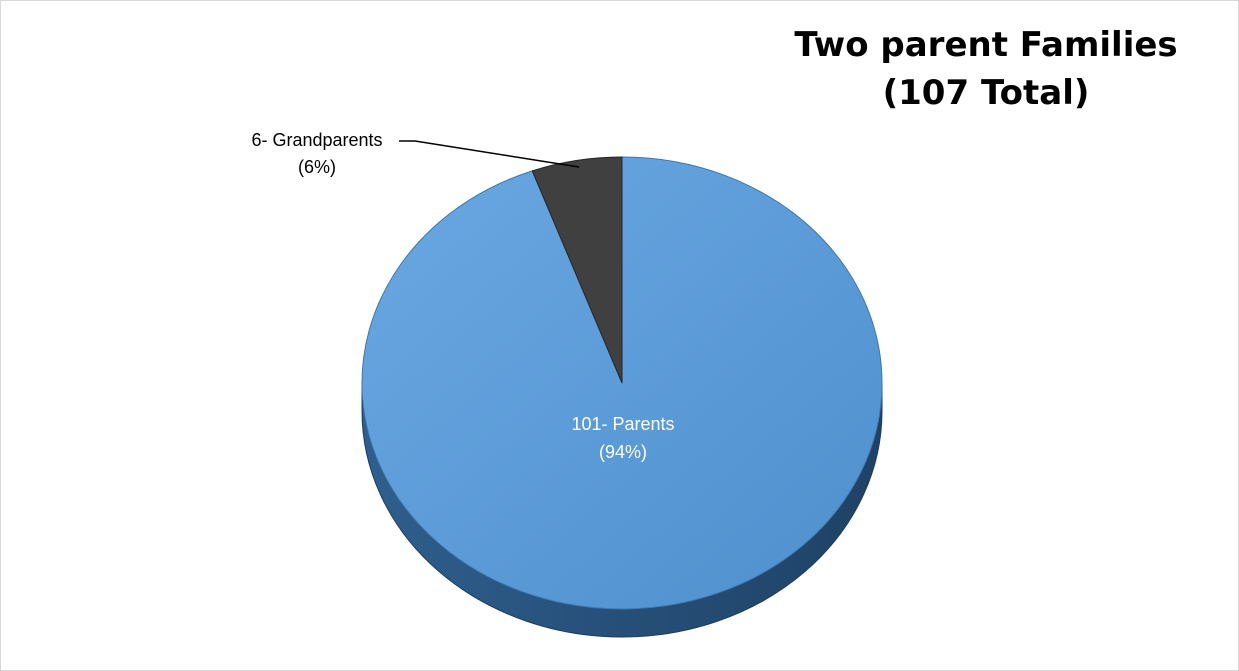  Describe the element at coordinates (622, 424) in the screenshot. I see `label-parents-line1: 101- Parents` at that location.